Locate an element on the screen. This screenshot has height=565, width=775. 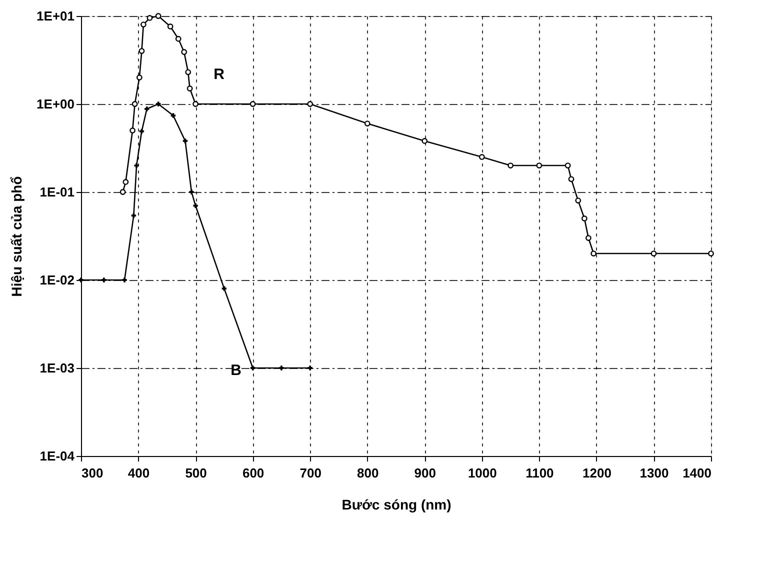
x-tick-label: 600 is located at coordinates (253, 473).